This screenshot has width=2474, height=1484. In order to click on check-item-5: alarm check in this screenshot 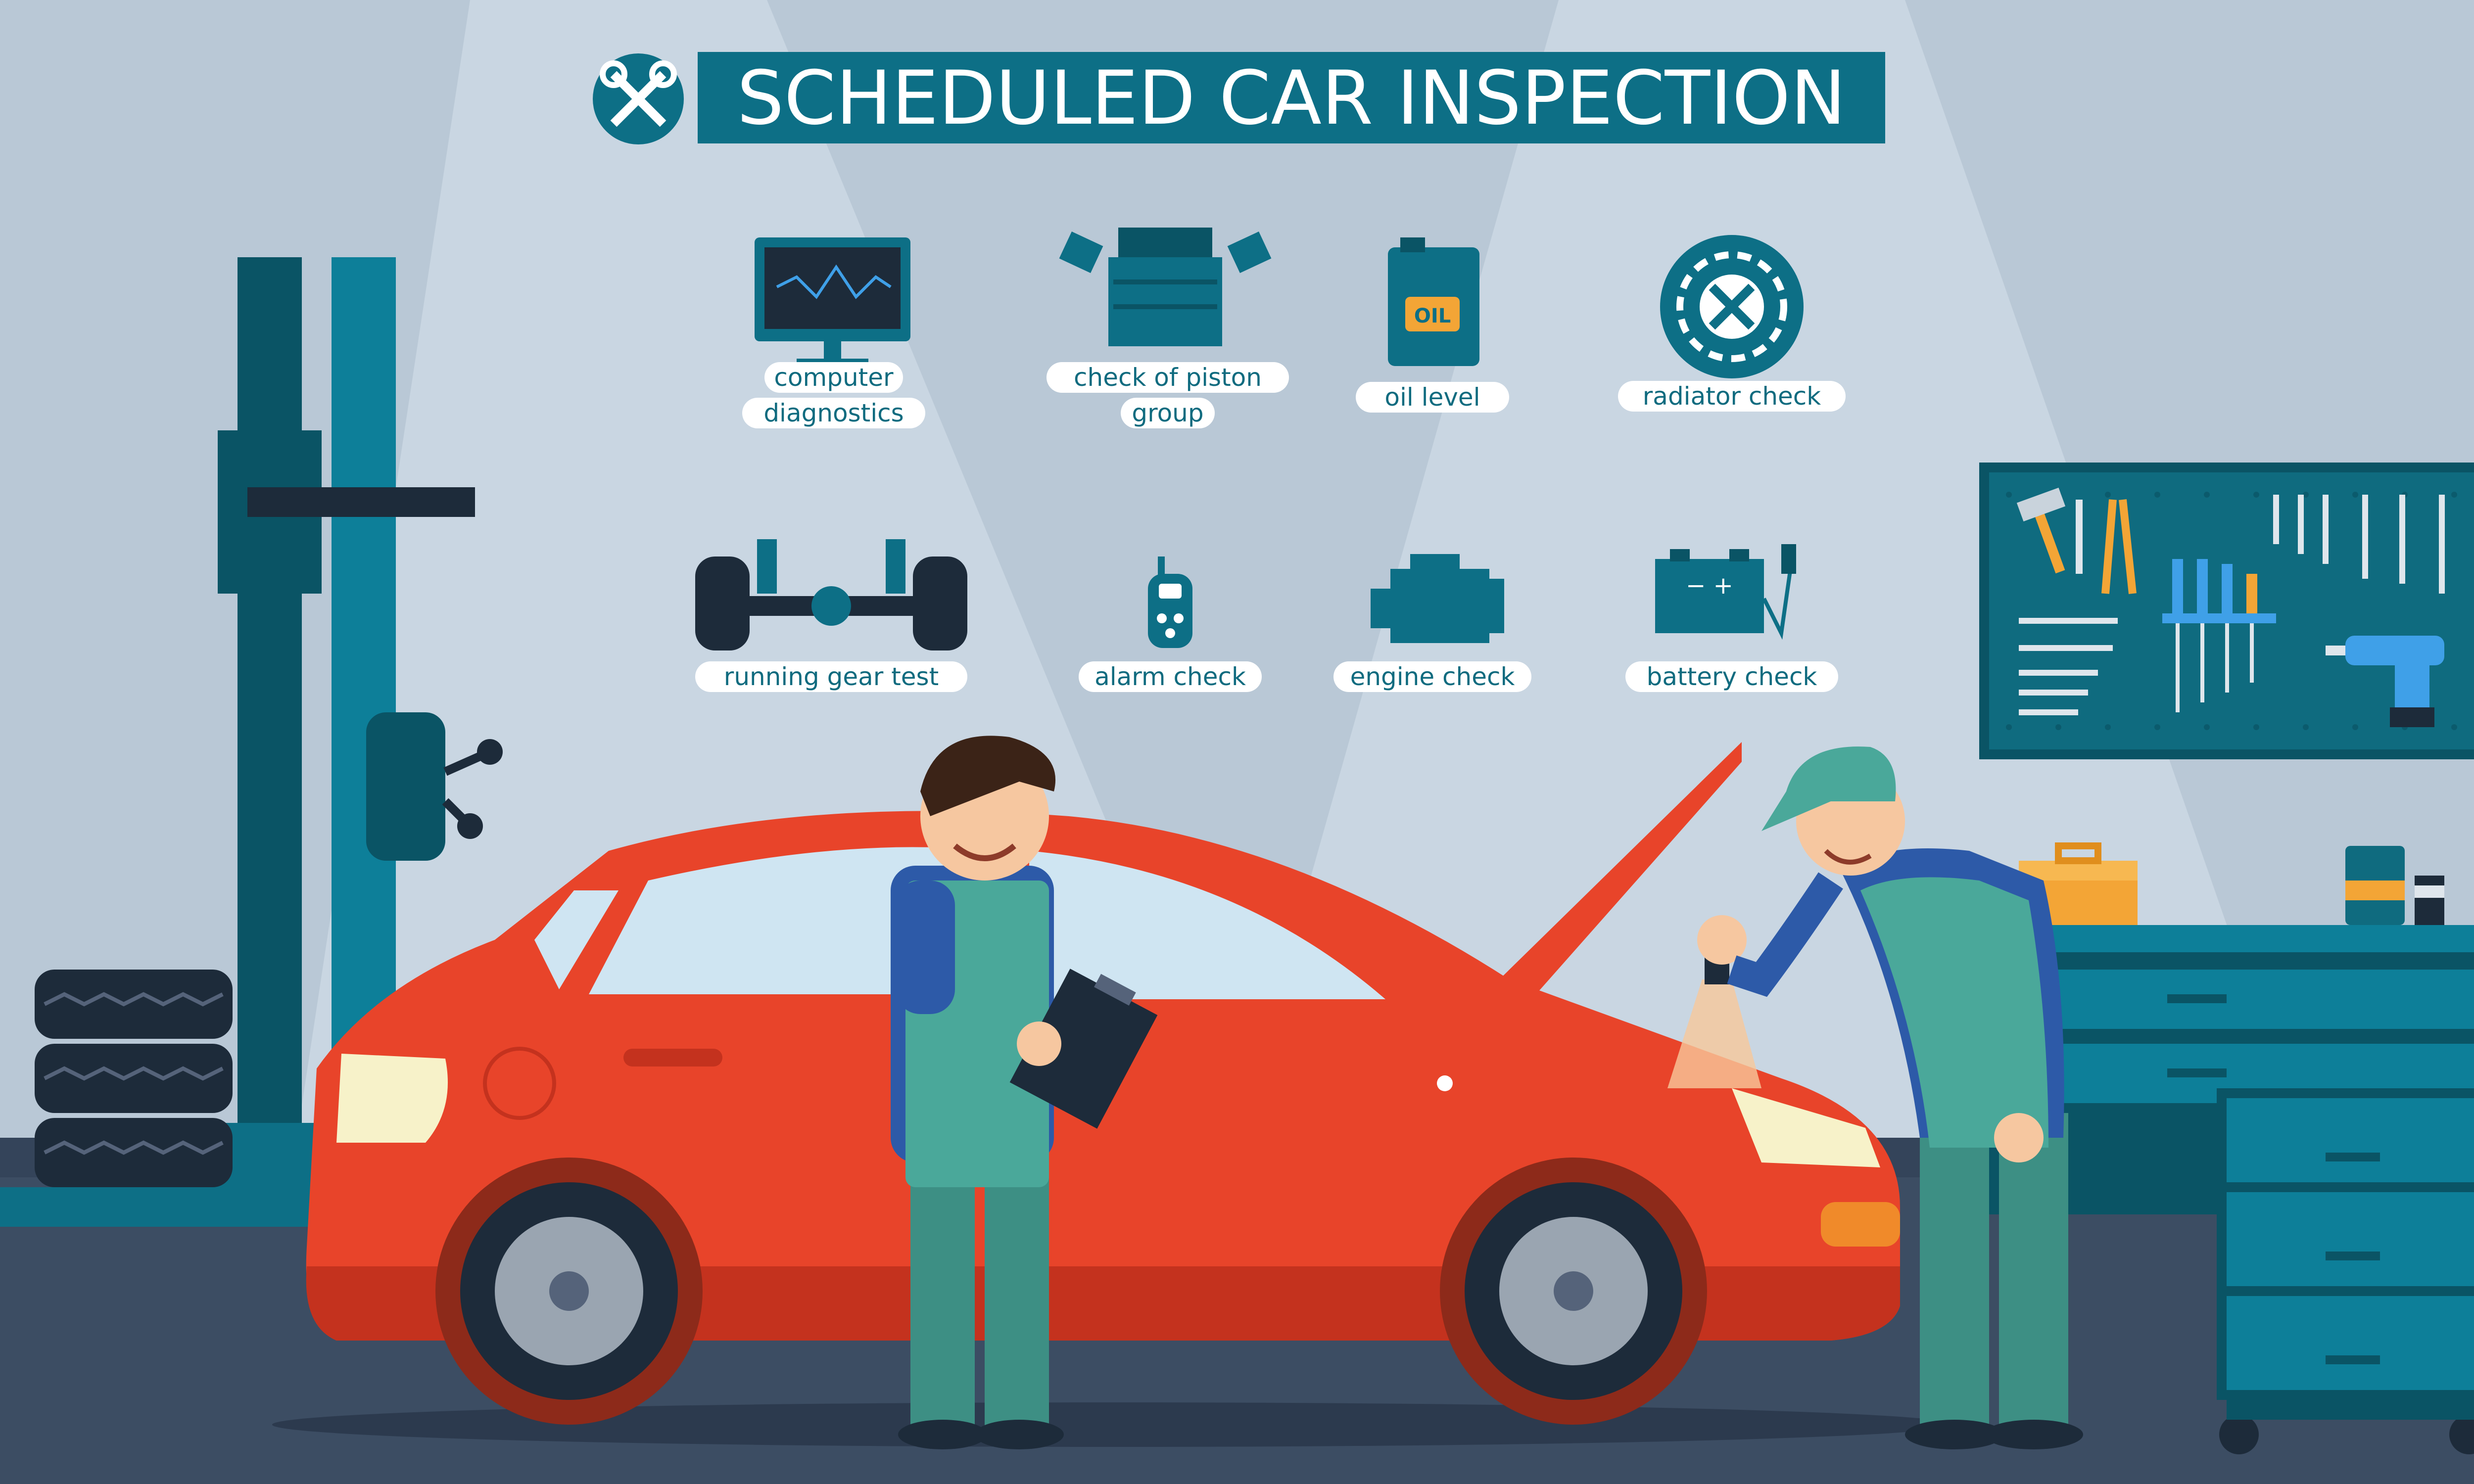, I will do `click(1171, 676)`.